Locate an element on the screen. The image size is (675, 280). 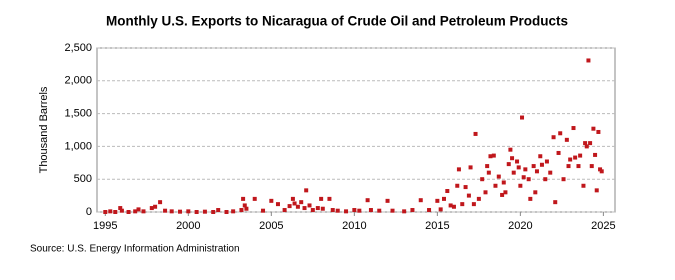
y-tick-label: 1,500 is located at coordinates (78, 114).